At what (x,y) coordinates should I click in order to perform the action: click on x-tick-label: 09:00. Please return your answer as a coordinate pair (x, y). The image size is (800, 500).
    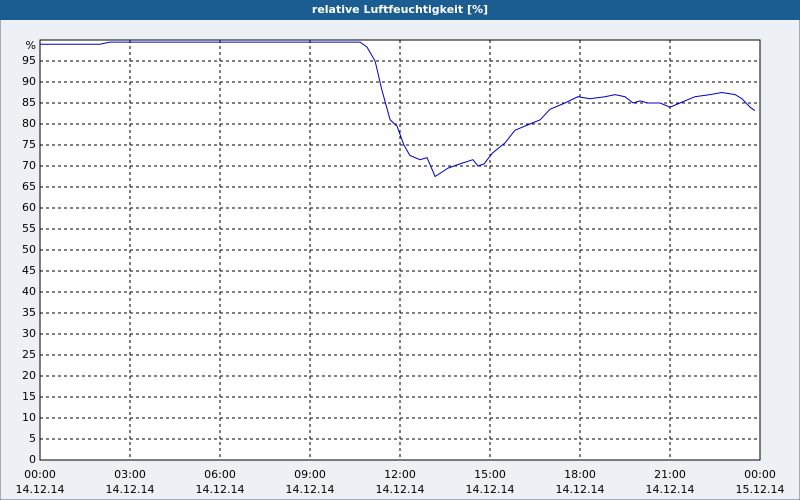
    Looking at the image, I should click on (310, 474).